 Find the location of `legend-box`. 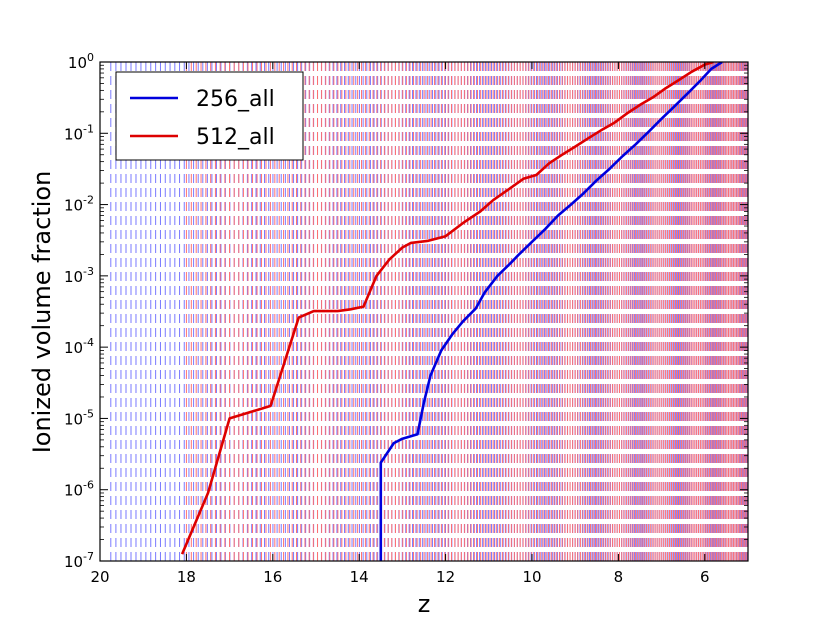

legend-box is located at coordinates (209, 116).